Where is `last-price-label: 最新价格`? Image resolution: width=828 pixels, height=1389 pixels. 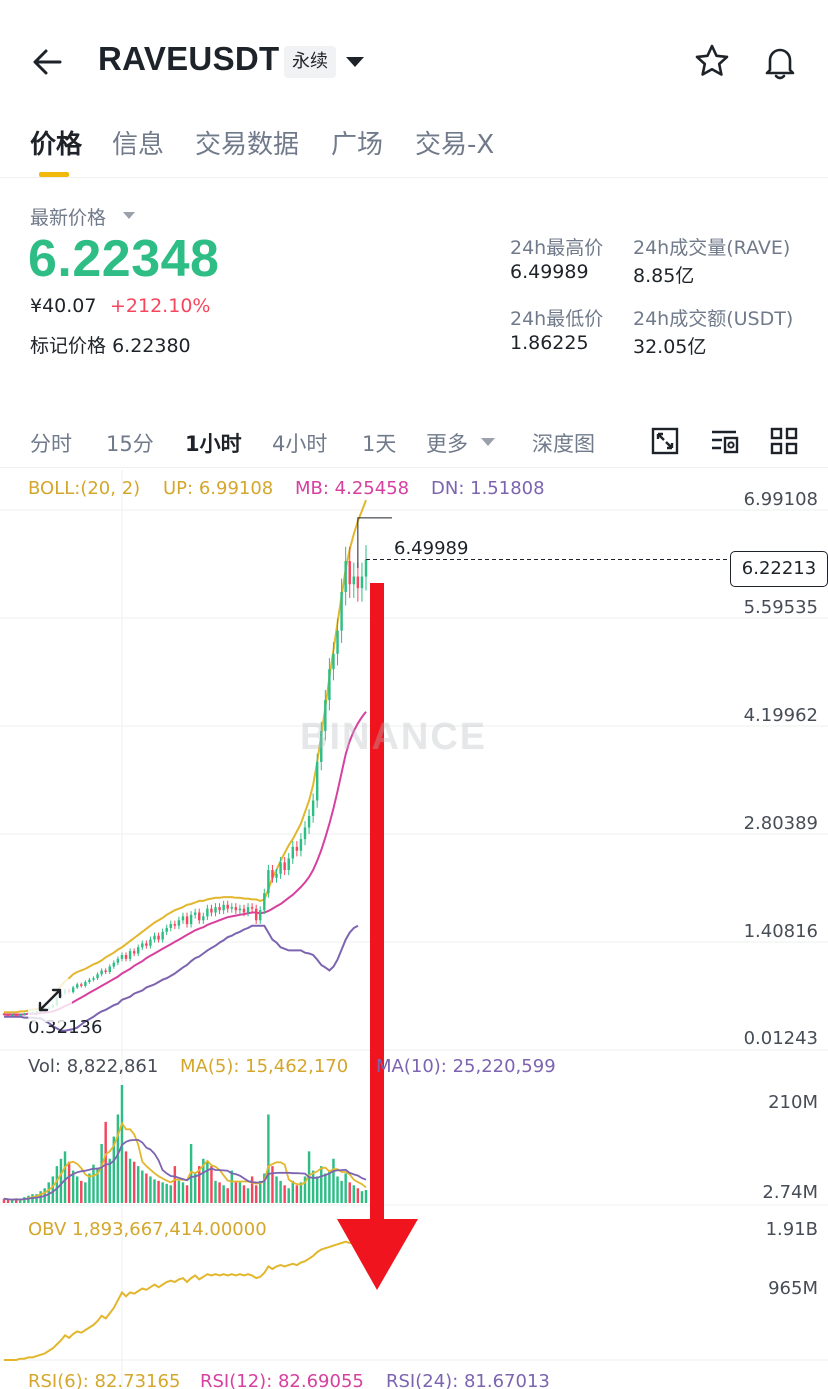
last-price-label: 最新价格 is located at coordinates (68, 218).